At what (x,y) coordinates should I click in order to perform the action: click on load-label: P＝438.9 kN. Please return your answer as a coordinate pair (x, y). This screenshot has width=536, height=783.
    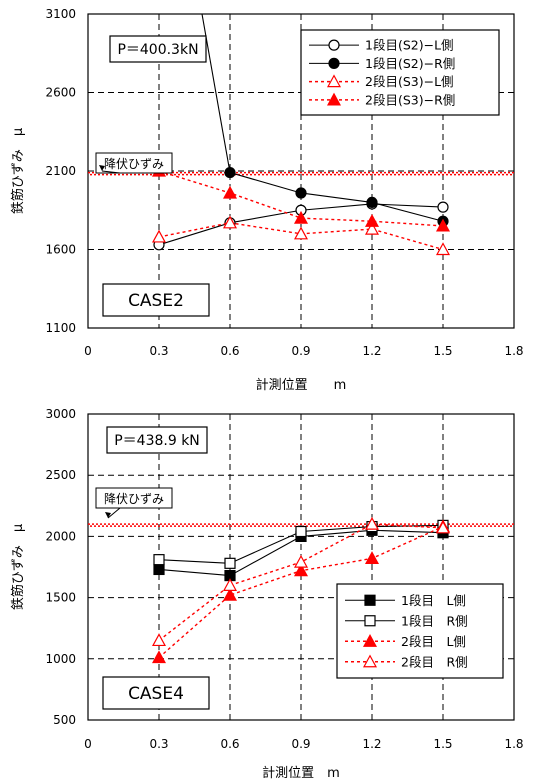
    Looking at the image, I should click on (157, 441).